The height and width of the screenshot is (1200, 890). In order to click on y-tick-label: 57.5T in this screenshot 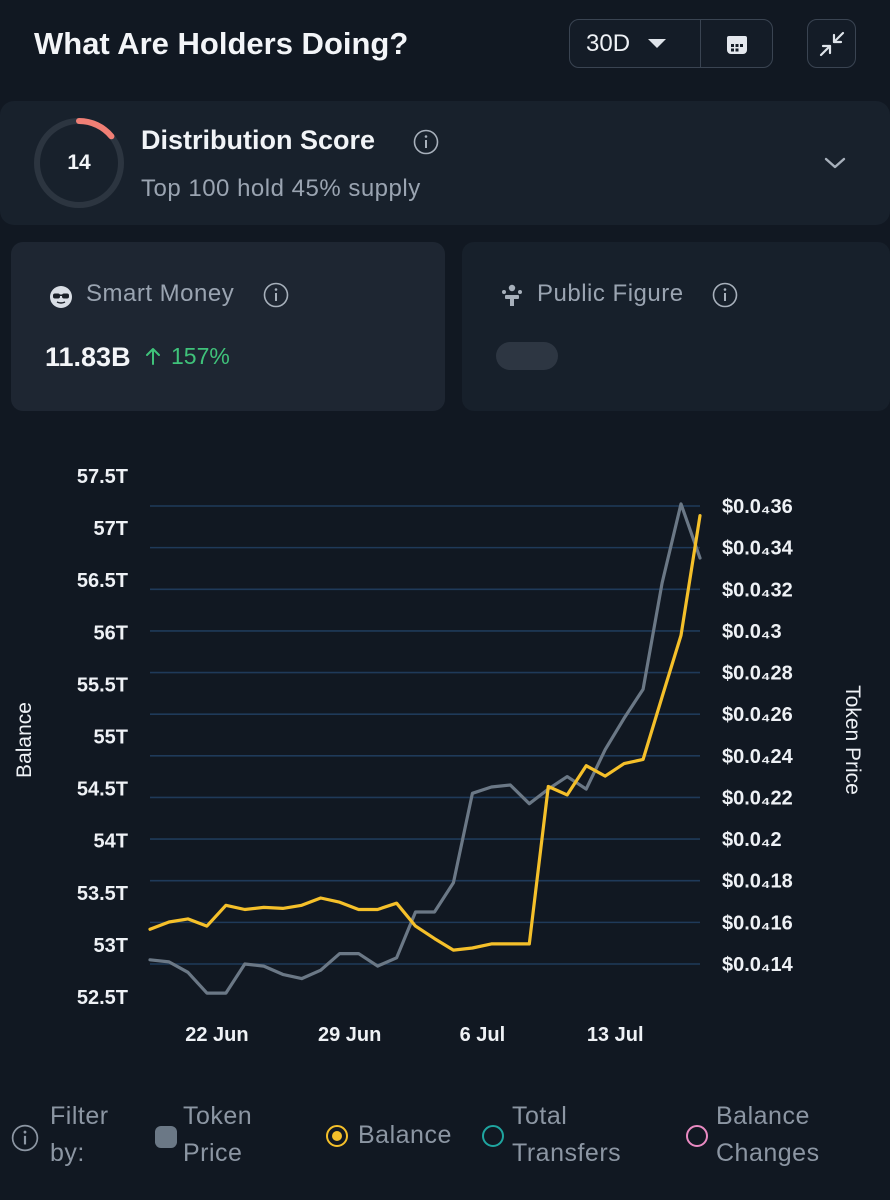, I will do `click(102, 477)`.